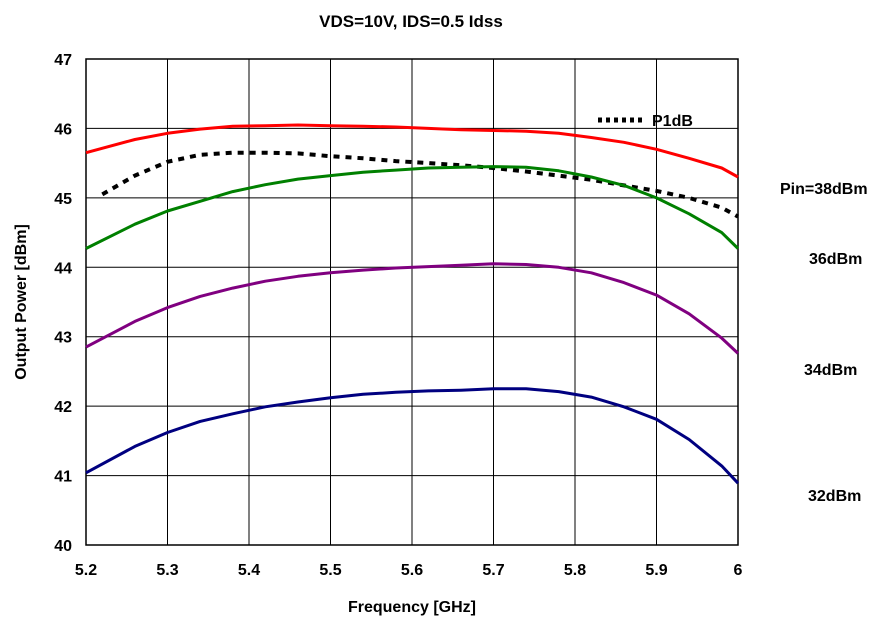 The image size is (880, 628). I want to click on y-tick-labels: 40 41 42 43 44 45 46 47, so click(63, 303).